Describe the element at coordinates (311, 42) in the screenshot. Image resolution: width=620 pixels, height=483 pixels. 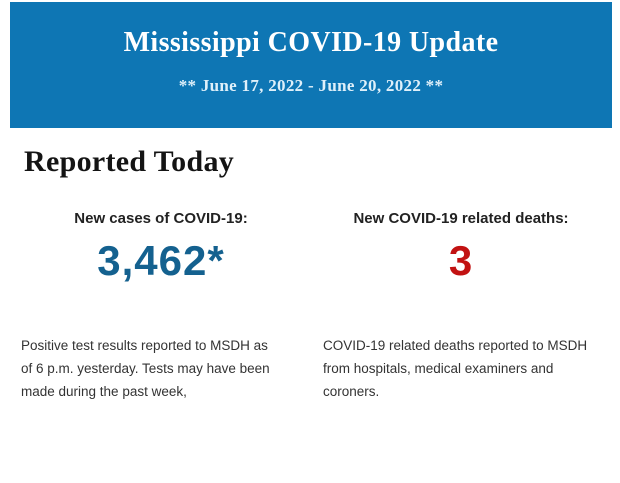
I see `page-title: Mississippi COVID-19 Update` at that location.